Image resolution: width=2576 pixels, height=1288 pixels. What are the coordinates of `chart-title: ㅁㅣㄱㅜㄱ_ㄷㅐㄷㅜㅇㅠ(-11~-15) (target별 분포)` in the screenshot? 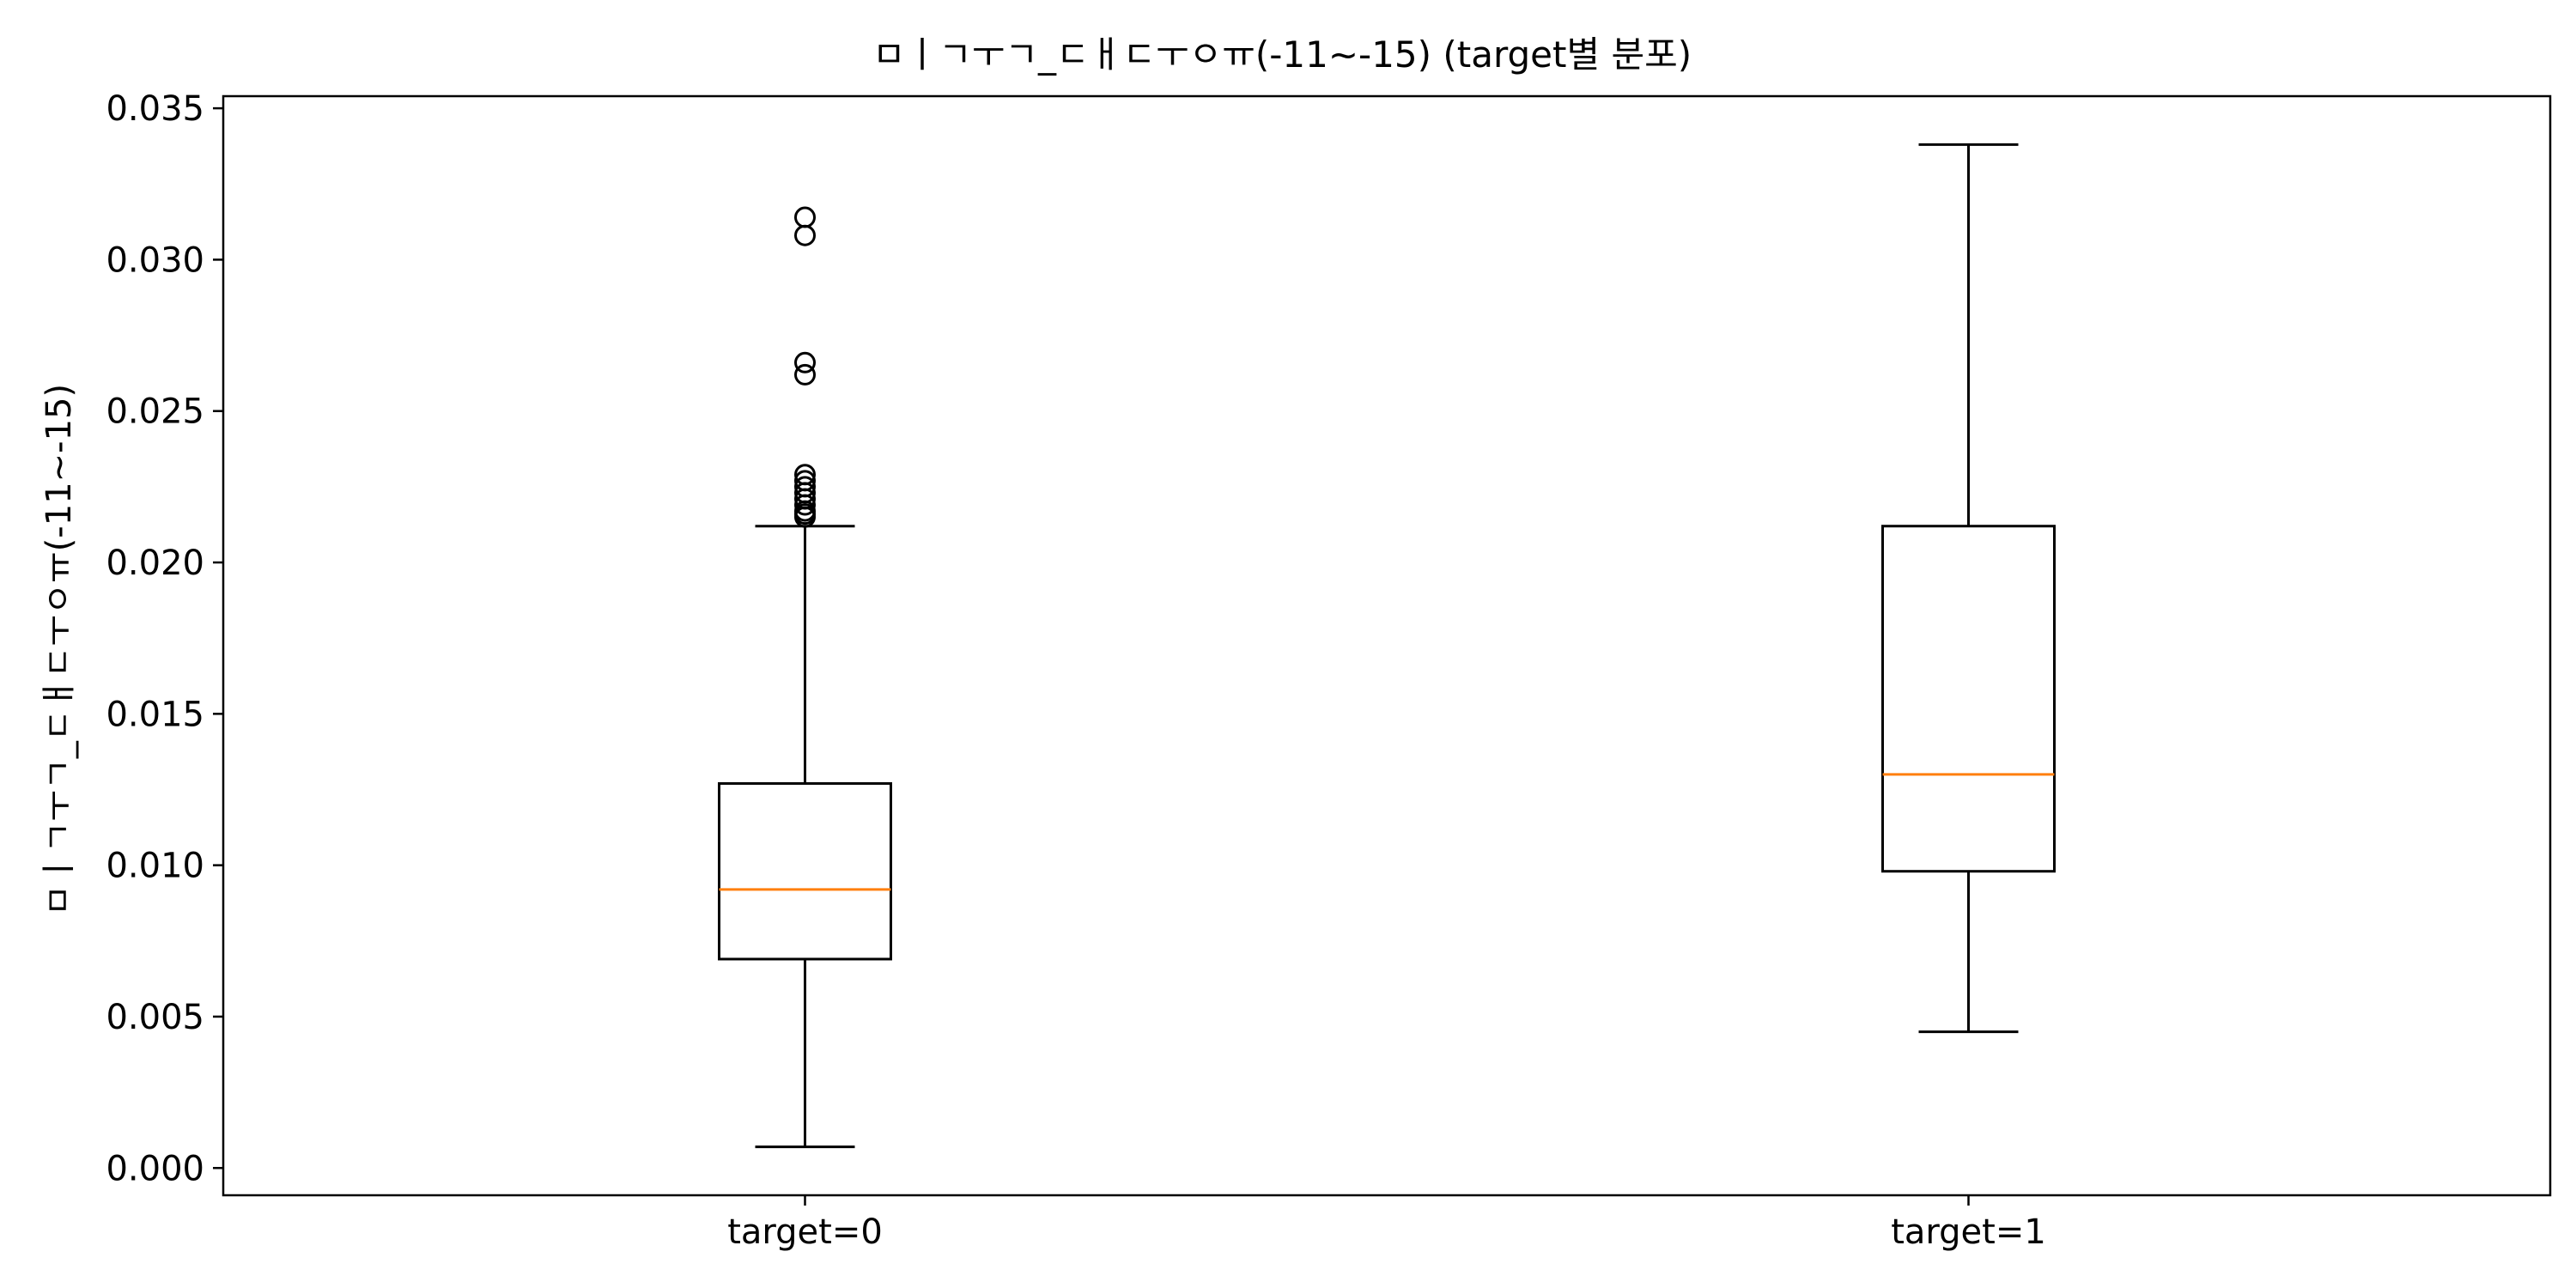 It's located at (1282, 55).